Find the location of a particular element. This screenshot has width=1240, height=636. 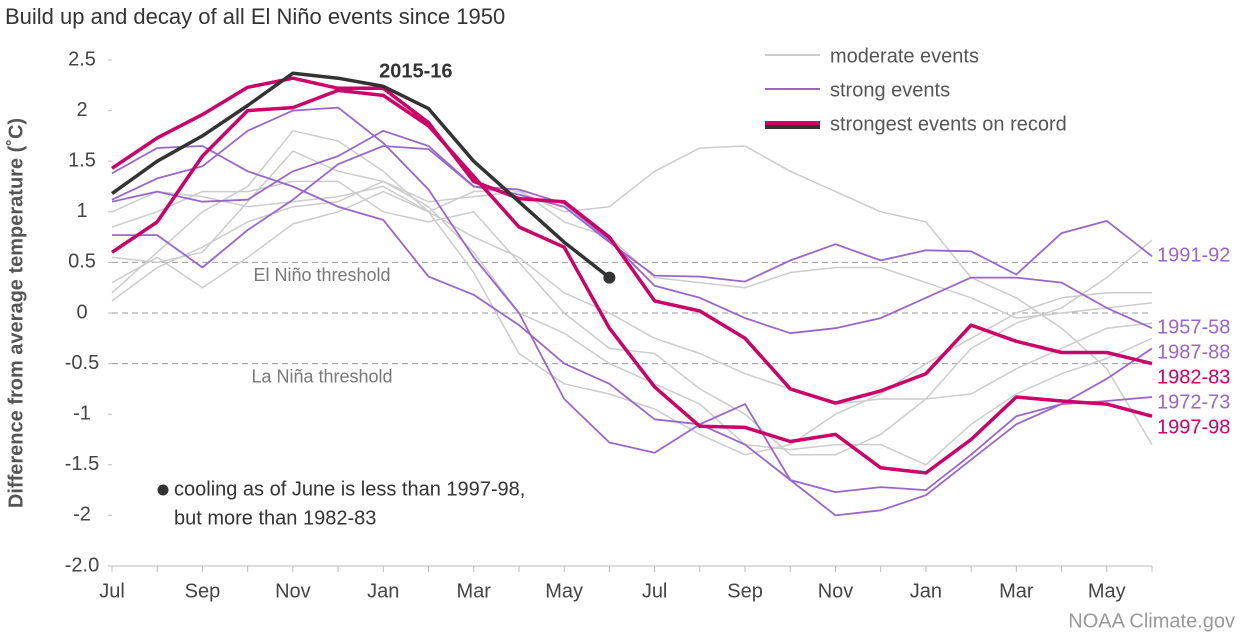

y-tick-label: 1 is located at coordinates (81, 211).